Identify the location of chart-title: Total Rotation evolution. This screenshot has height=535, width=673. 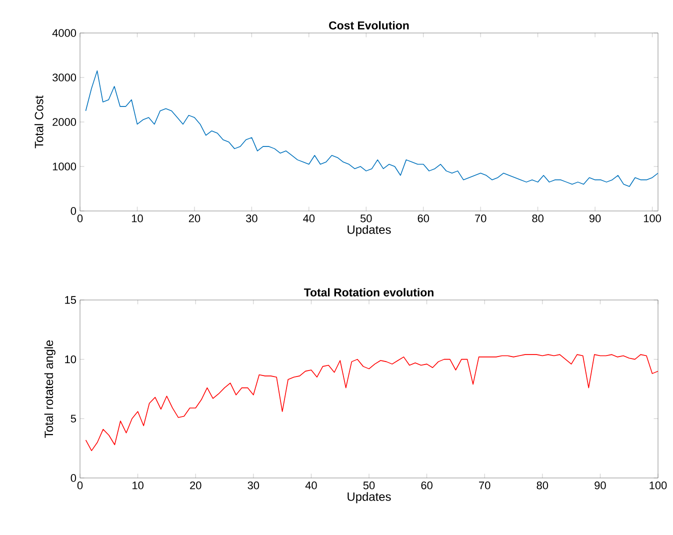
(369, 292).